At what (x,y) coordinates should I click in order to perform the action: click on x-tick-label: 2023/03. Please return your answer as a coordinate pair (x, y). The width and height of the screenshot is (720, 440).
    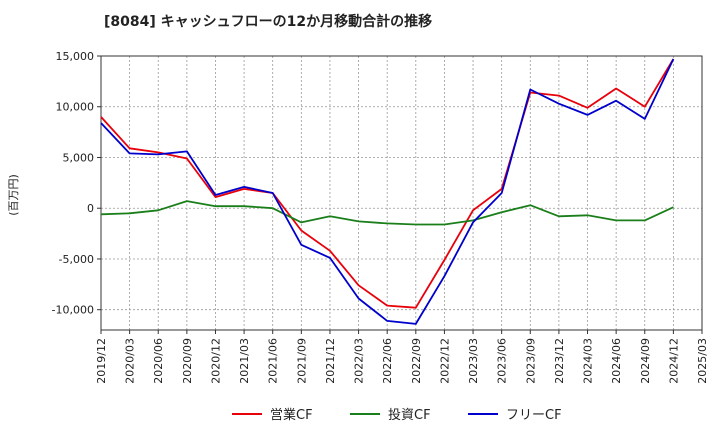
    Looking at the image, I should click on (473, 361).